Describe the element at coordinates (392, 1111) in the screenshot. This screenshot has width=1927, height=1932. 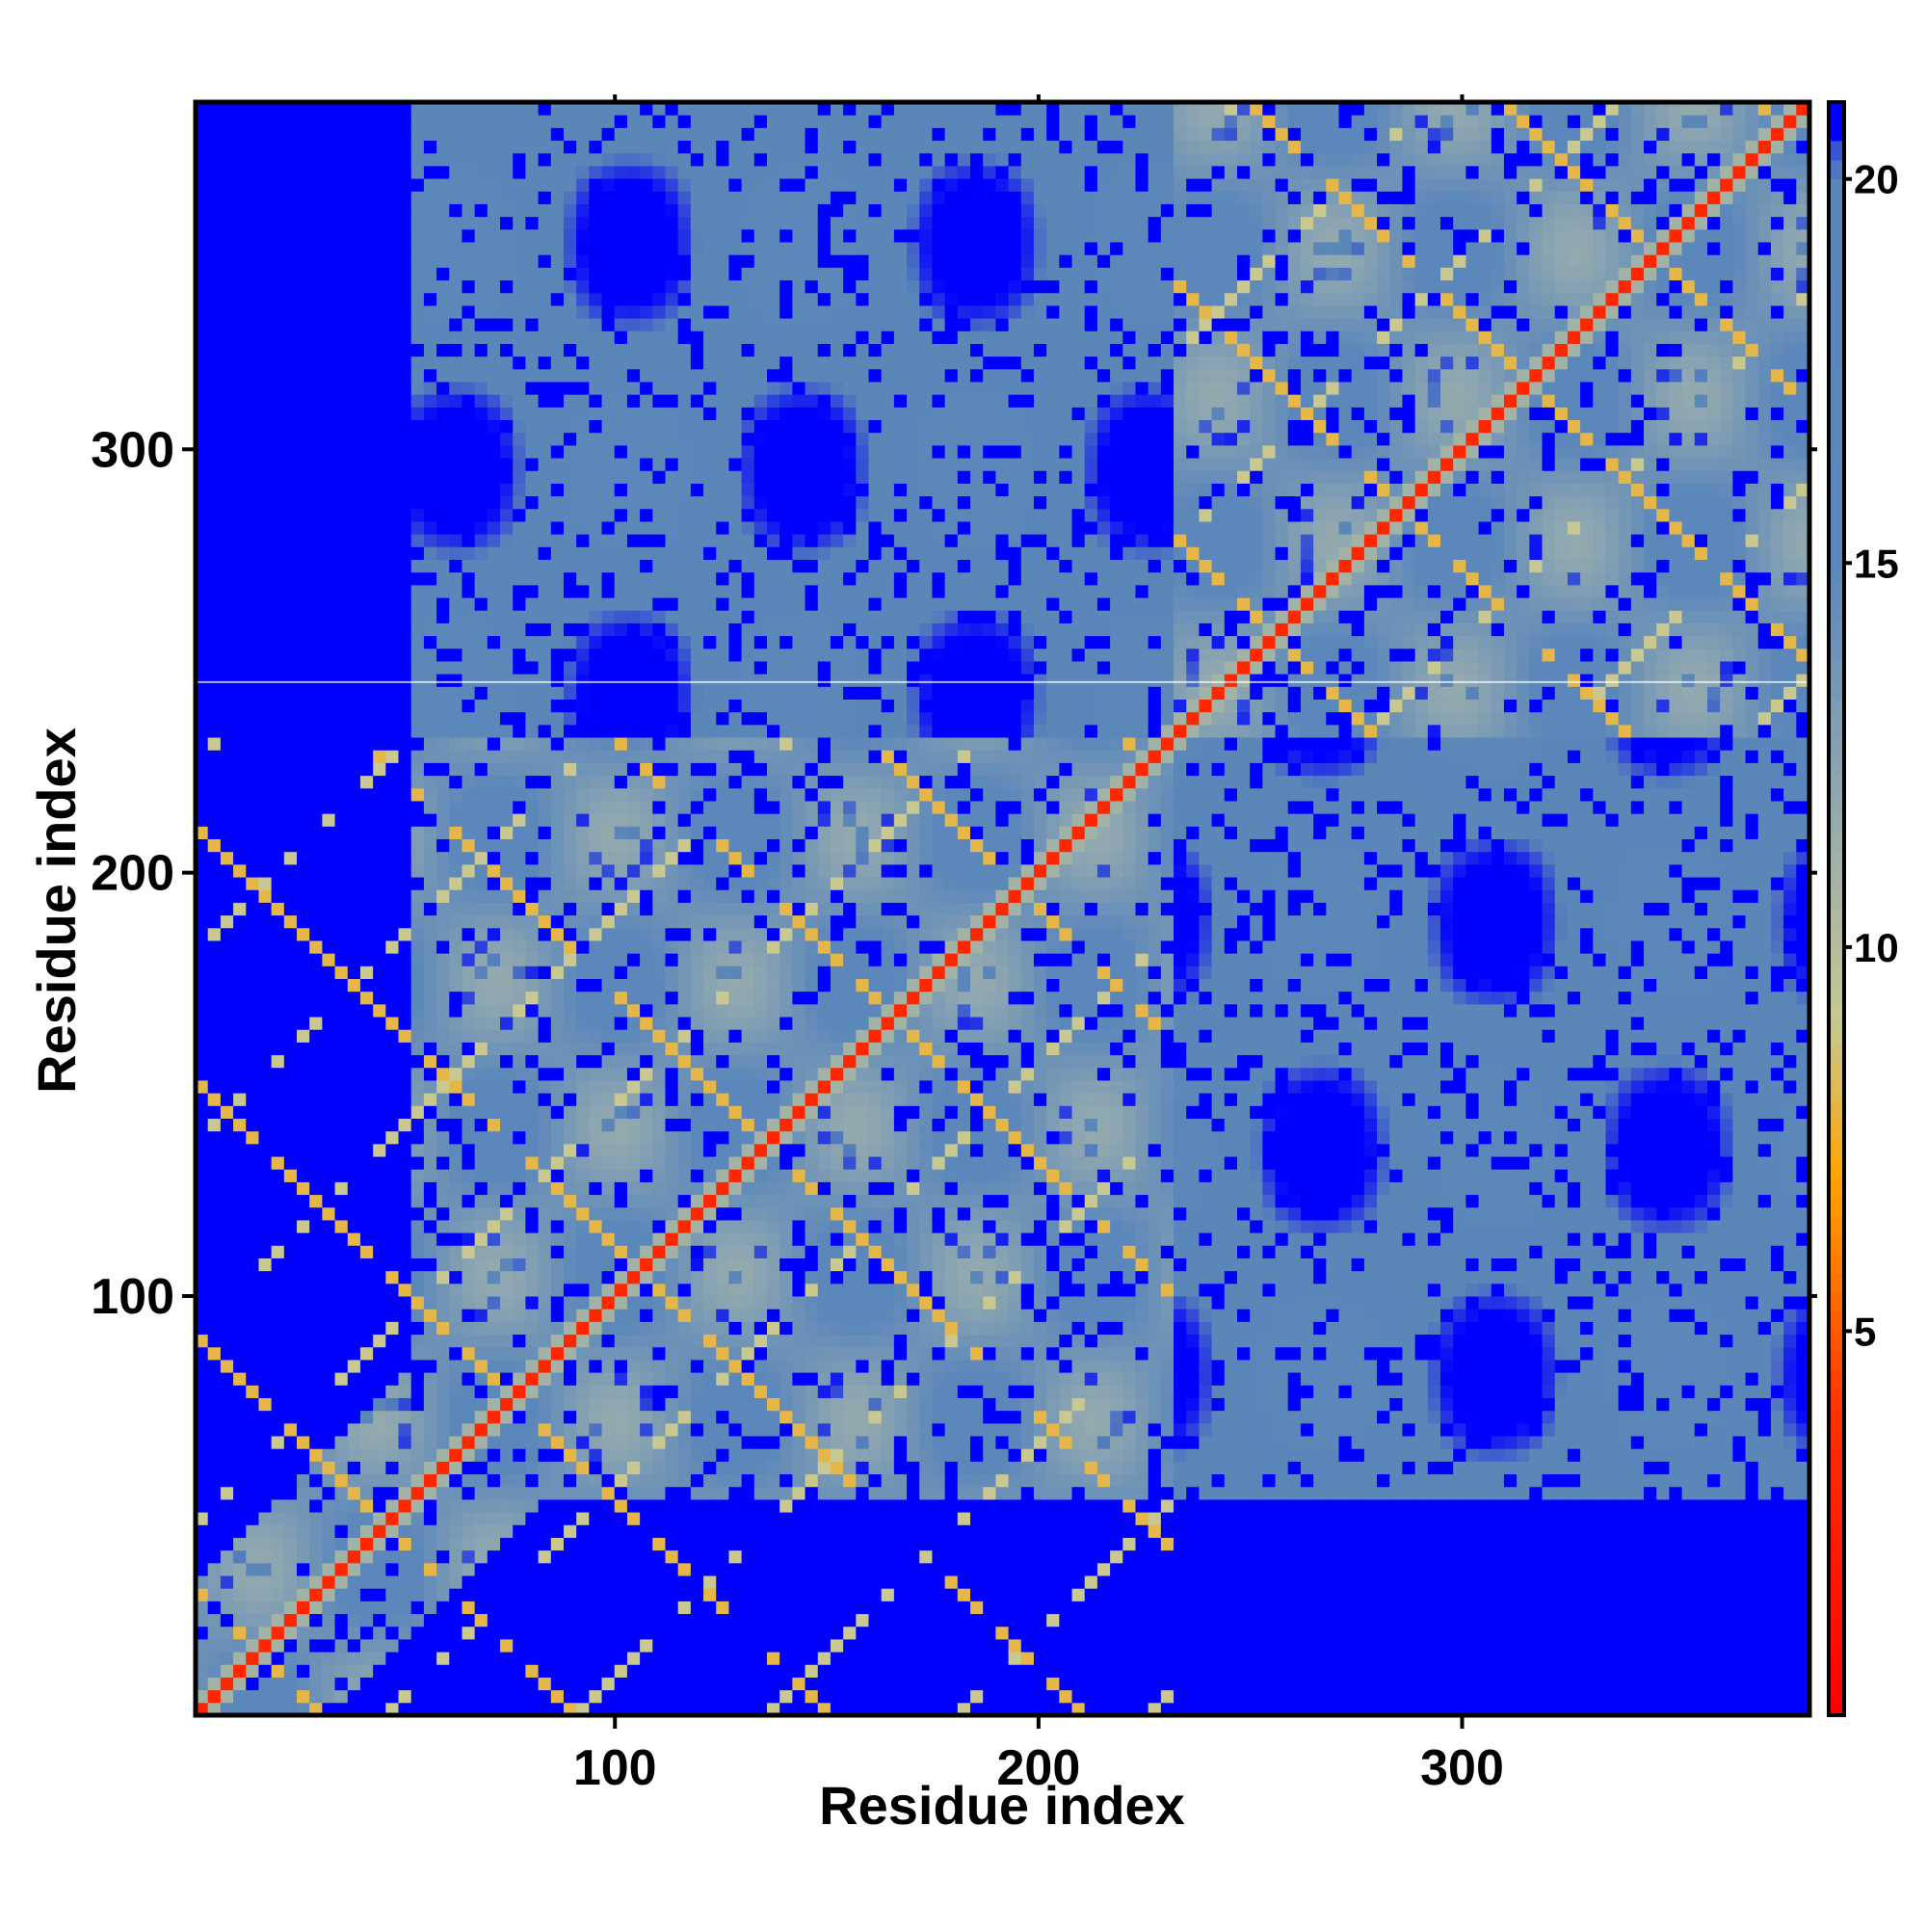
I see `heatmap-cell-1952` at that location.